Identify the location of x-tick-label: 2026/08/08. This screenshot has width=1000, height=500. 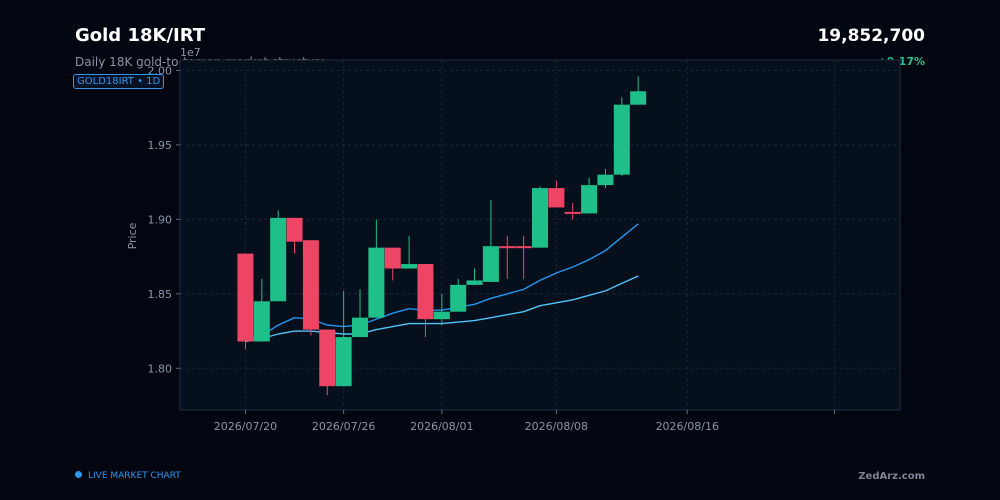
(556, 426).